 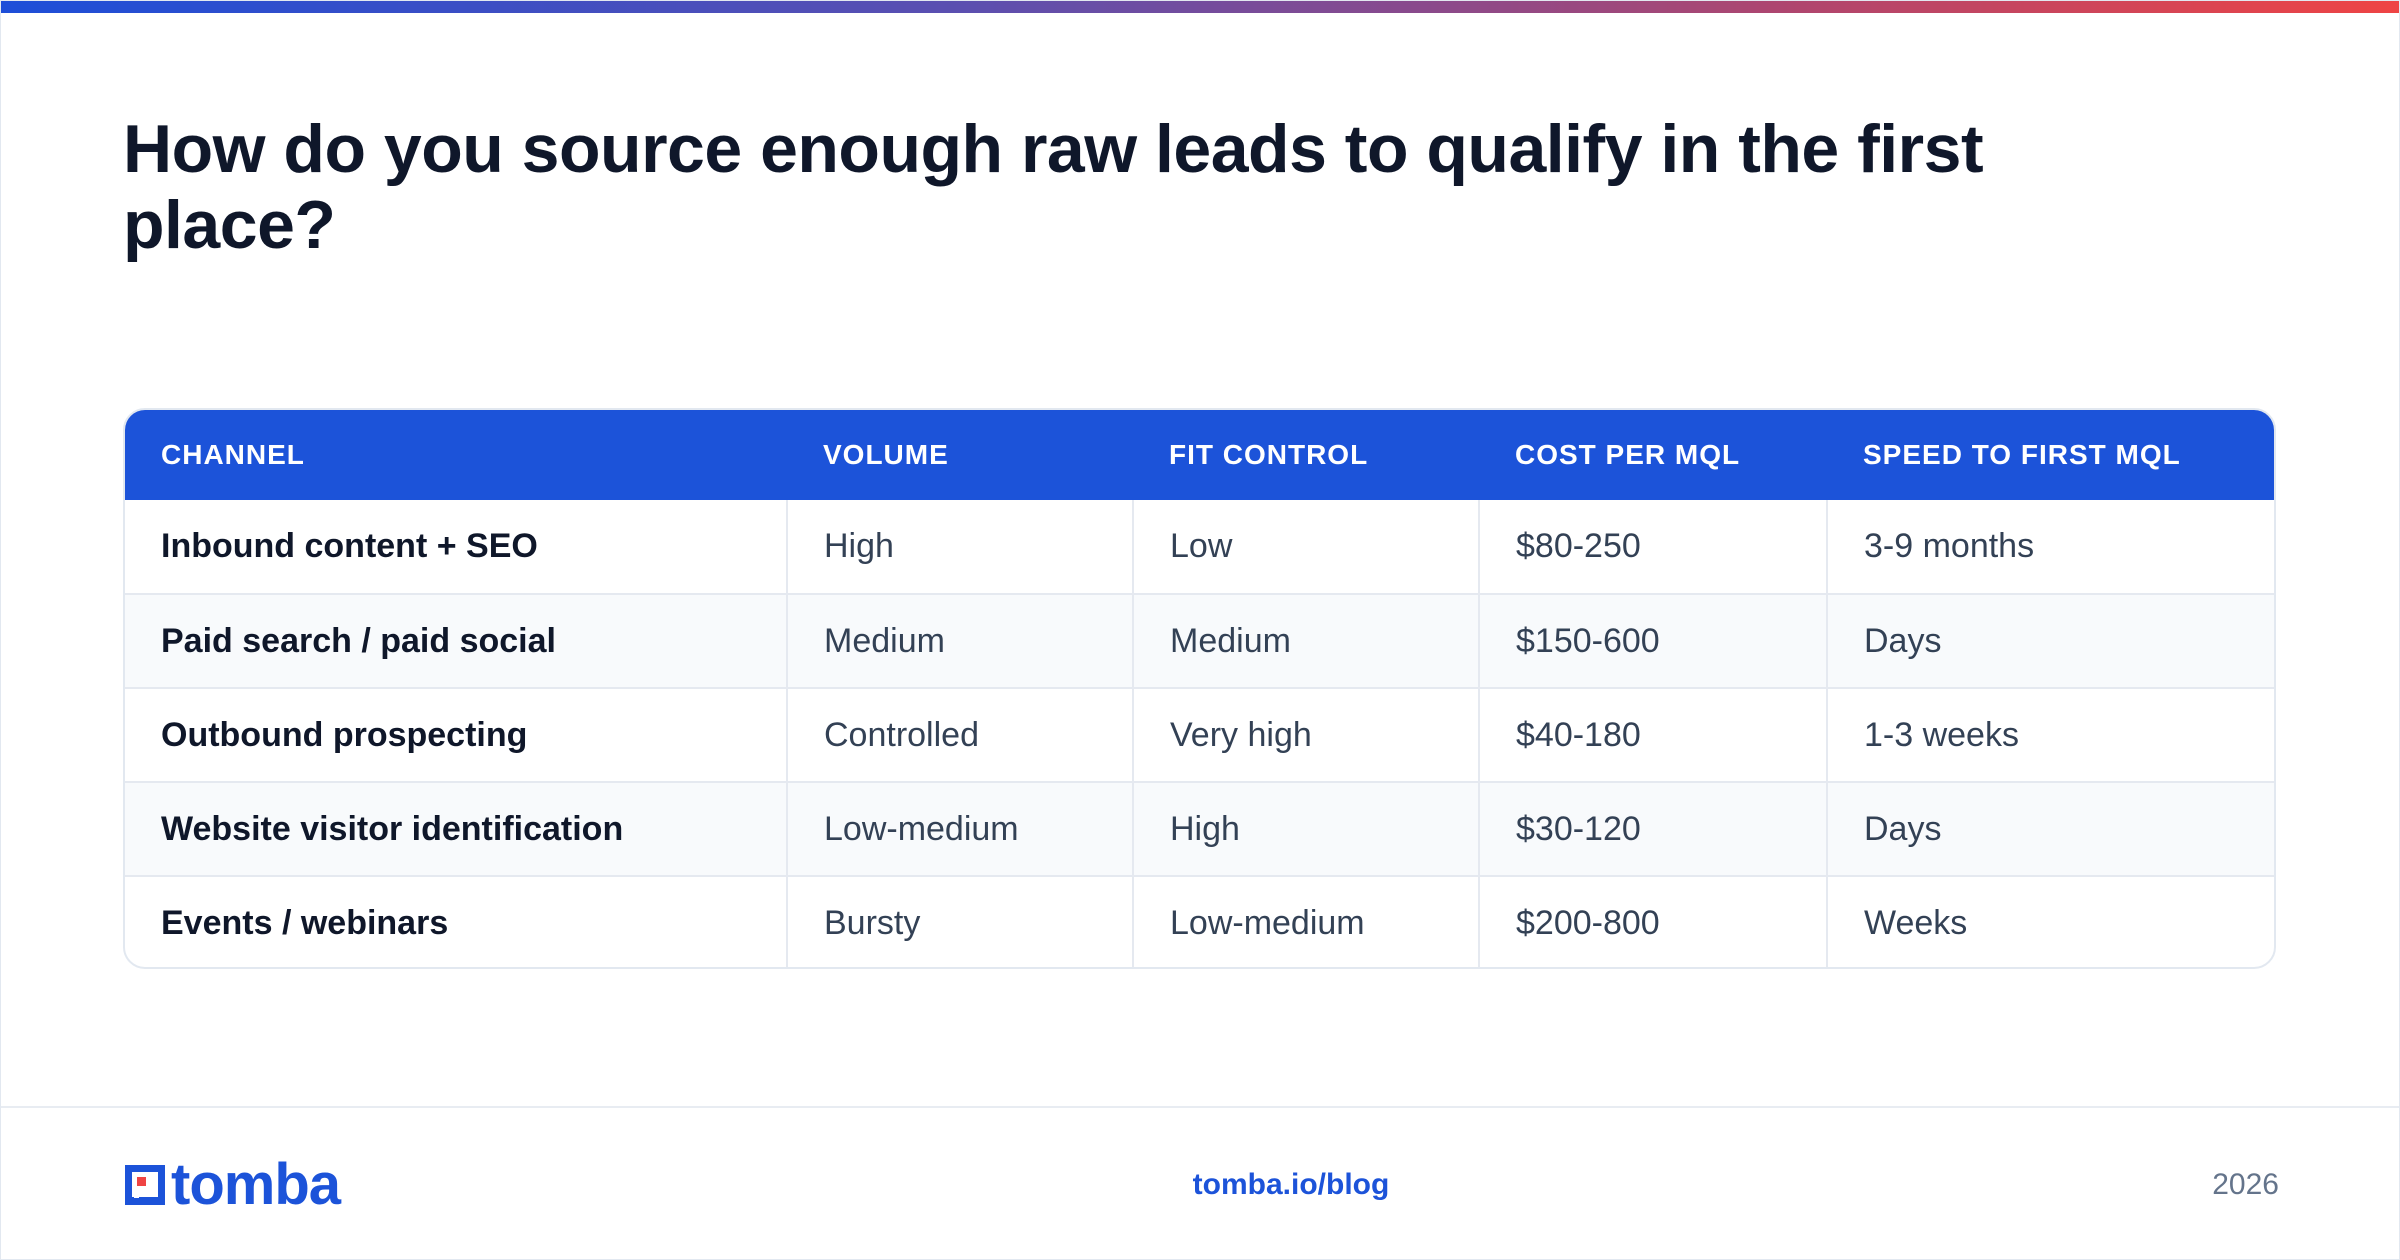 I want to click on cell-channel: Paid search / paid social, so click(x=456, y=640).